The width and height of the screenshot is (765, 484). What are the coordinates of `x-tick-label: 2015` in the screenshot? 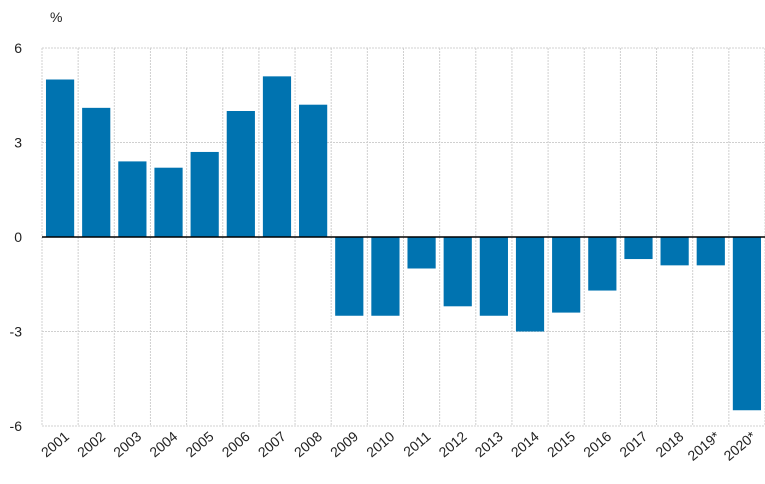 It's located at (561, 444).